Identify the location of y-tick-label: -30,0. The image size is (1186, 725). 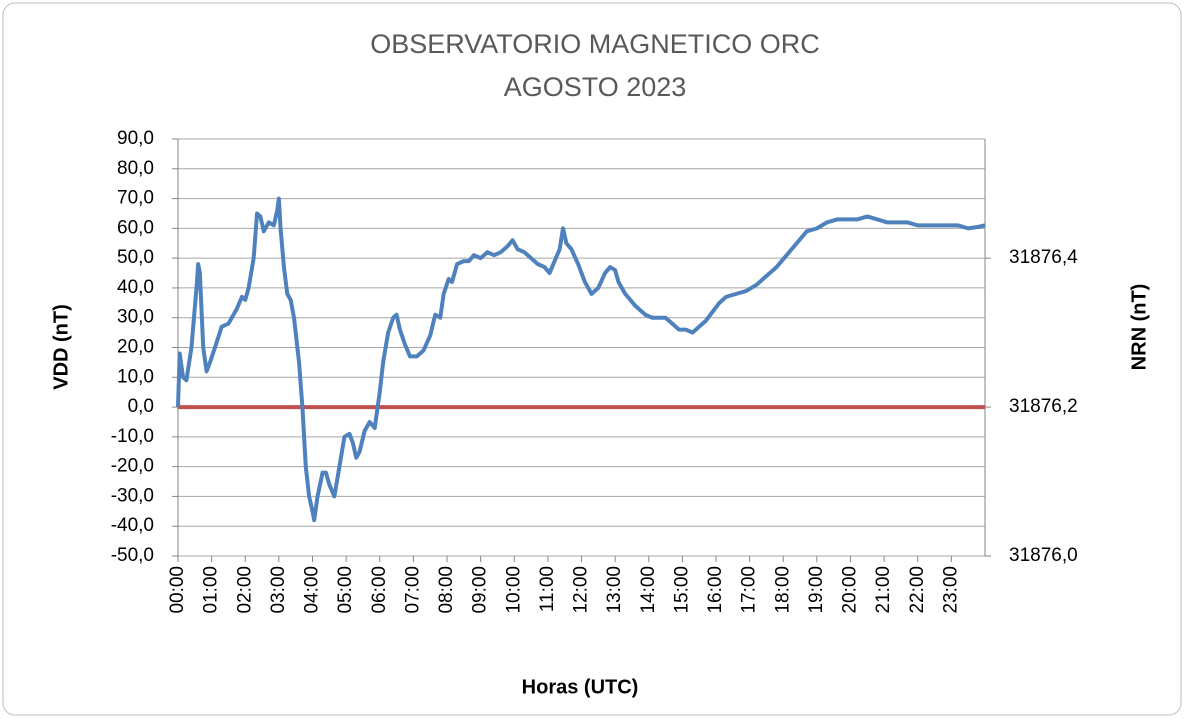
(132, 495).